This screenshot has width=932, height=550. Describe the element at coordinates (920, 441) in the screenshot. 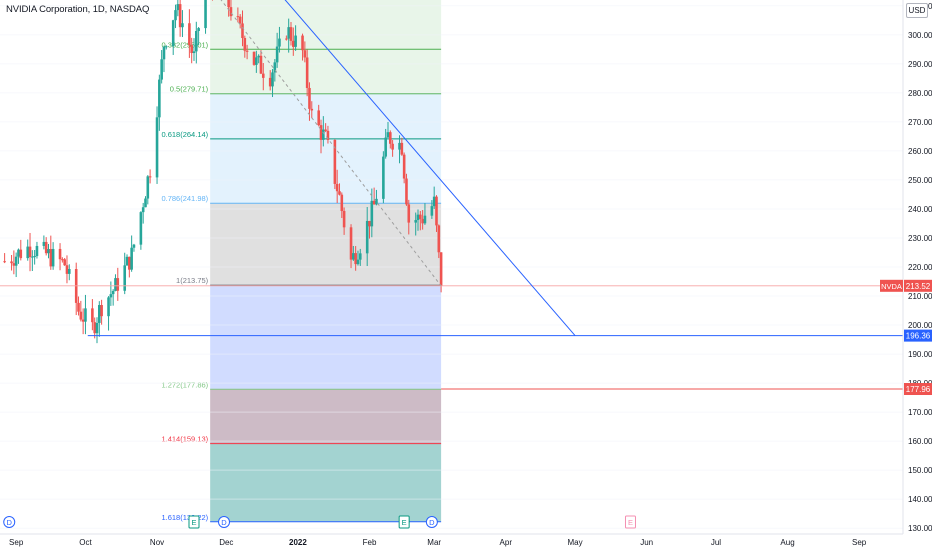

I see `price-tick-label: 160.00` at that location.